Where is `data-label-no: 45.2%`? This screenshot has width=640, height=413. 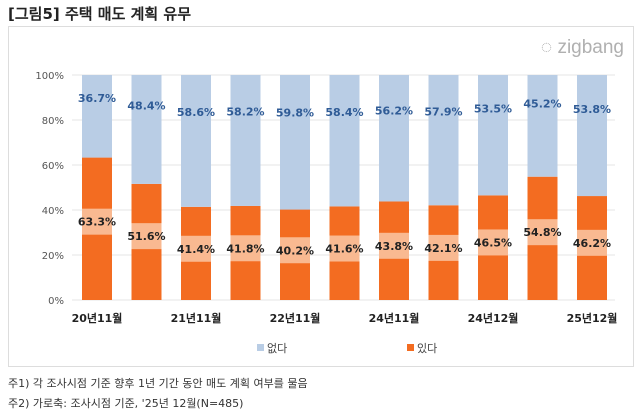
data-label-no: 45.2% is located at coordinates (542, 103).